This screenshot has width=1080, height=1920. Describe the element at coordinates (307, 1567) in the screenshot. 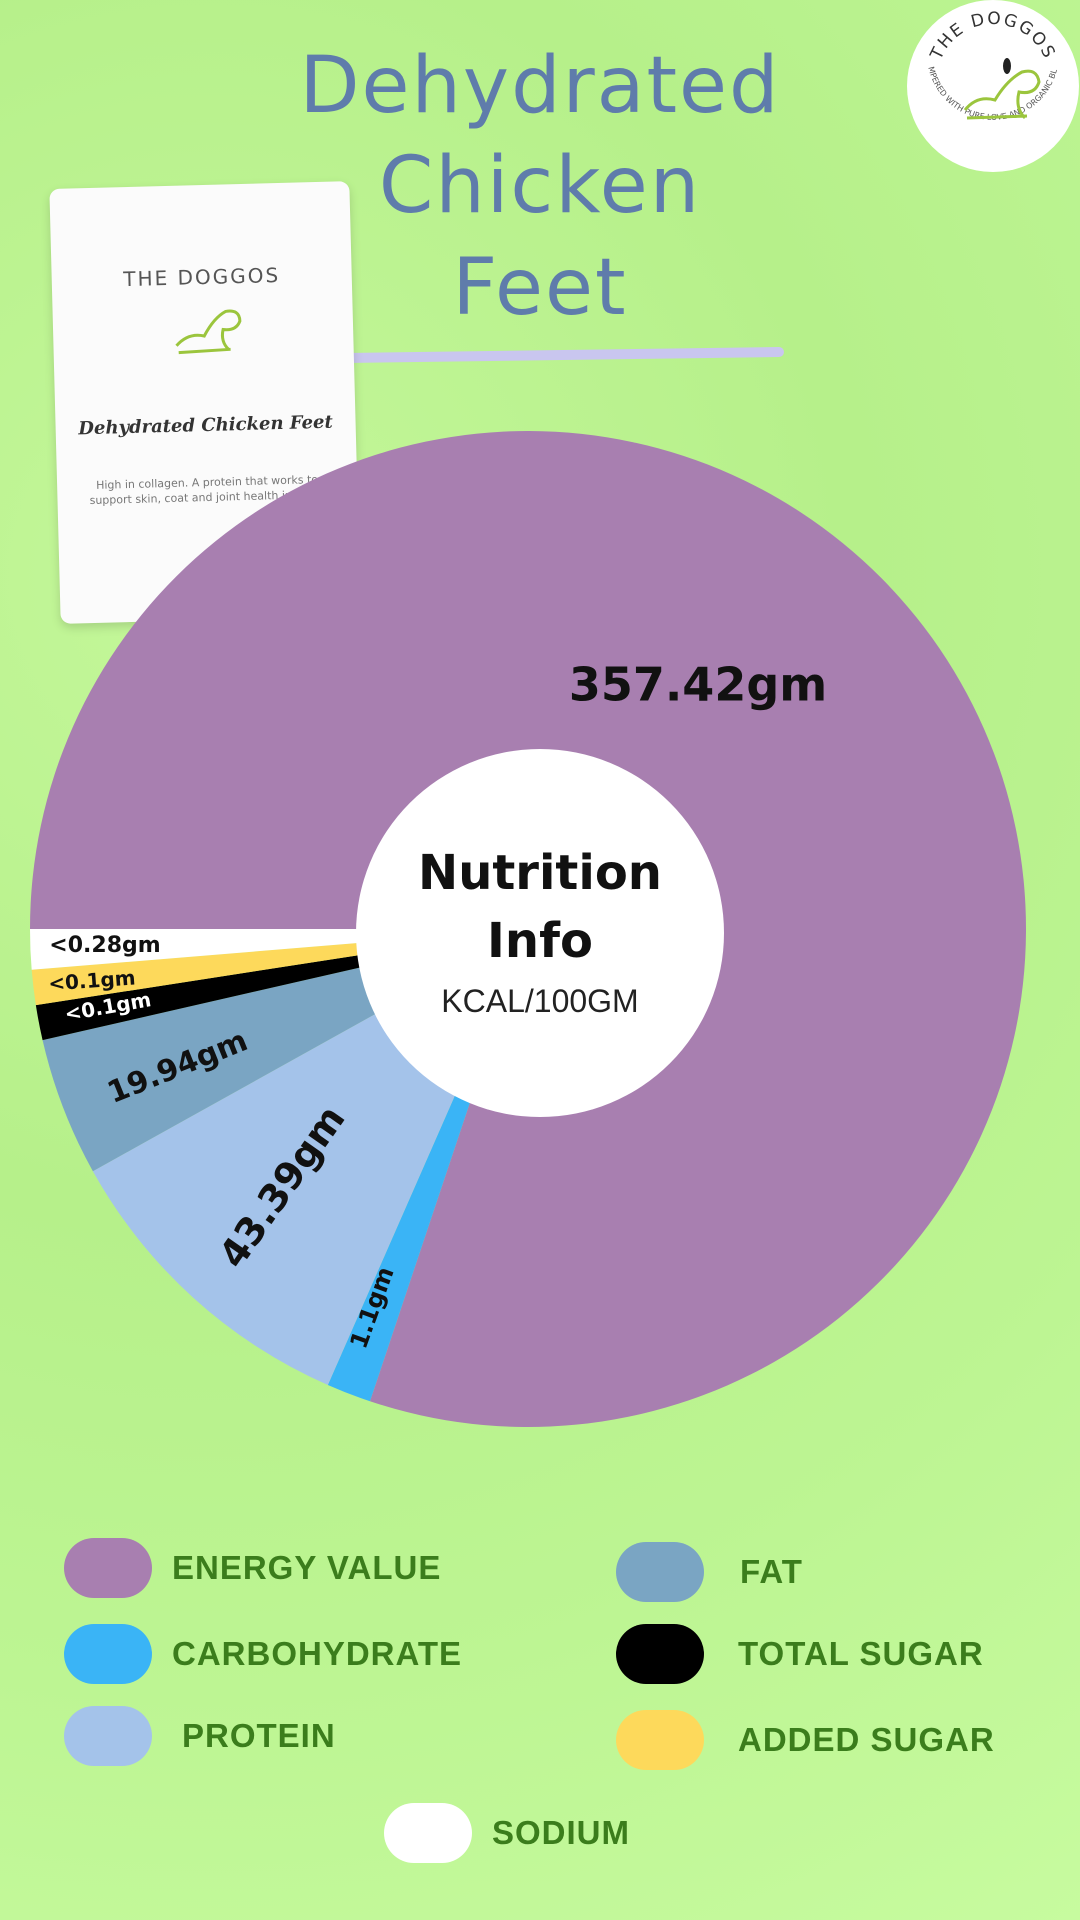

I see `legend-label: ENERGY VALUE` at that location.